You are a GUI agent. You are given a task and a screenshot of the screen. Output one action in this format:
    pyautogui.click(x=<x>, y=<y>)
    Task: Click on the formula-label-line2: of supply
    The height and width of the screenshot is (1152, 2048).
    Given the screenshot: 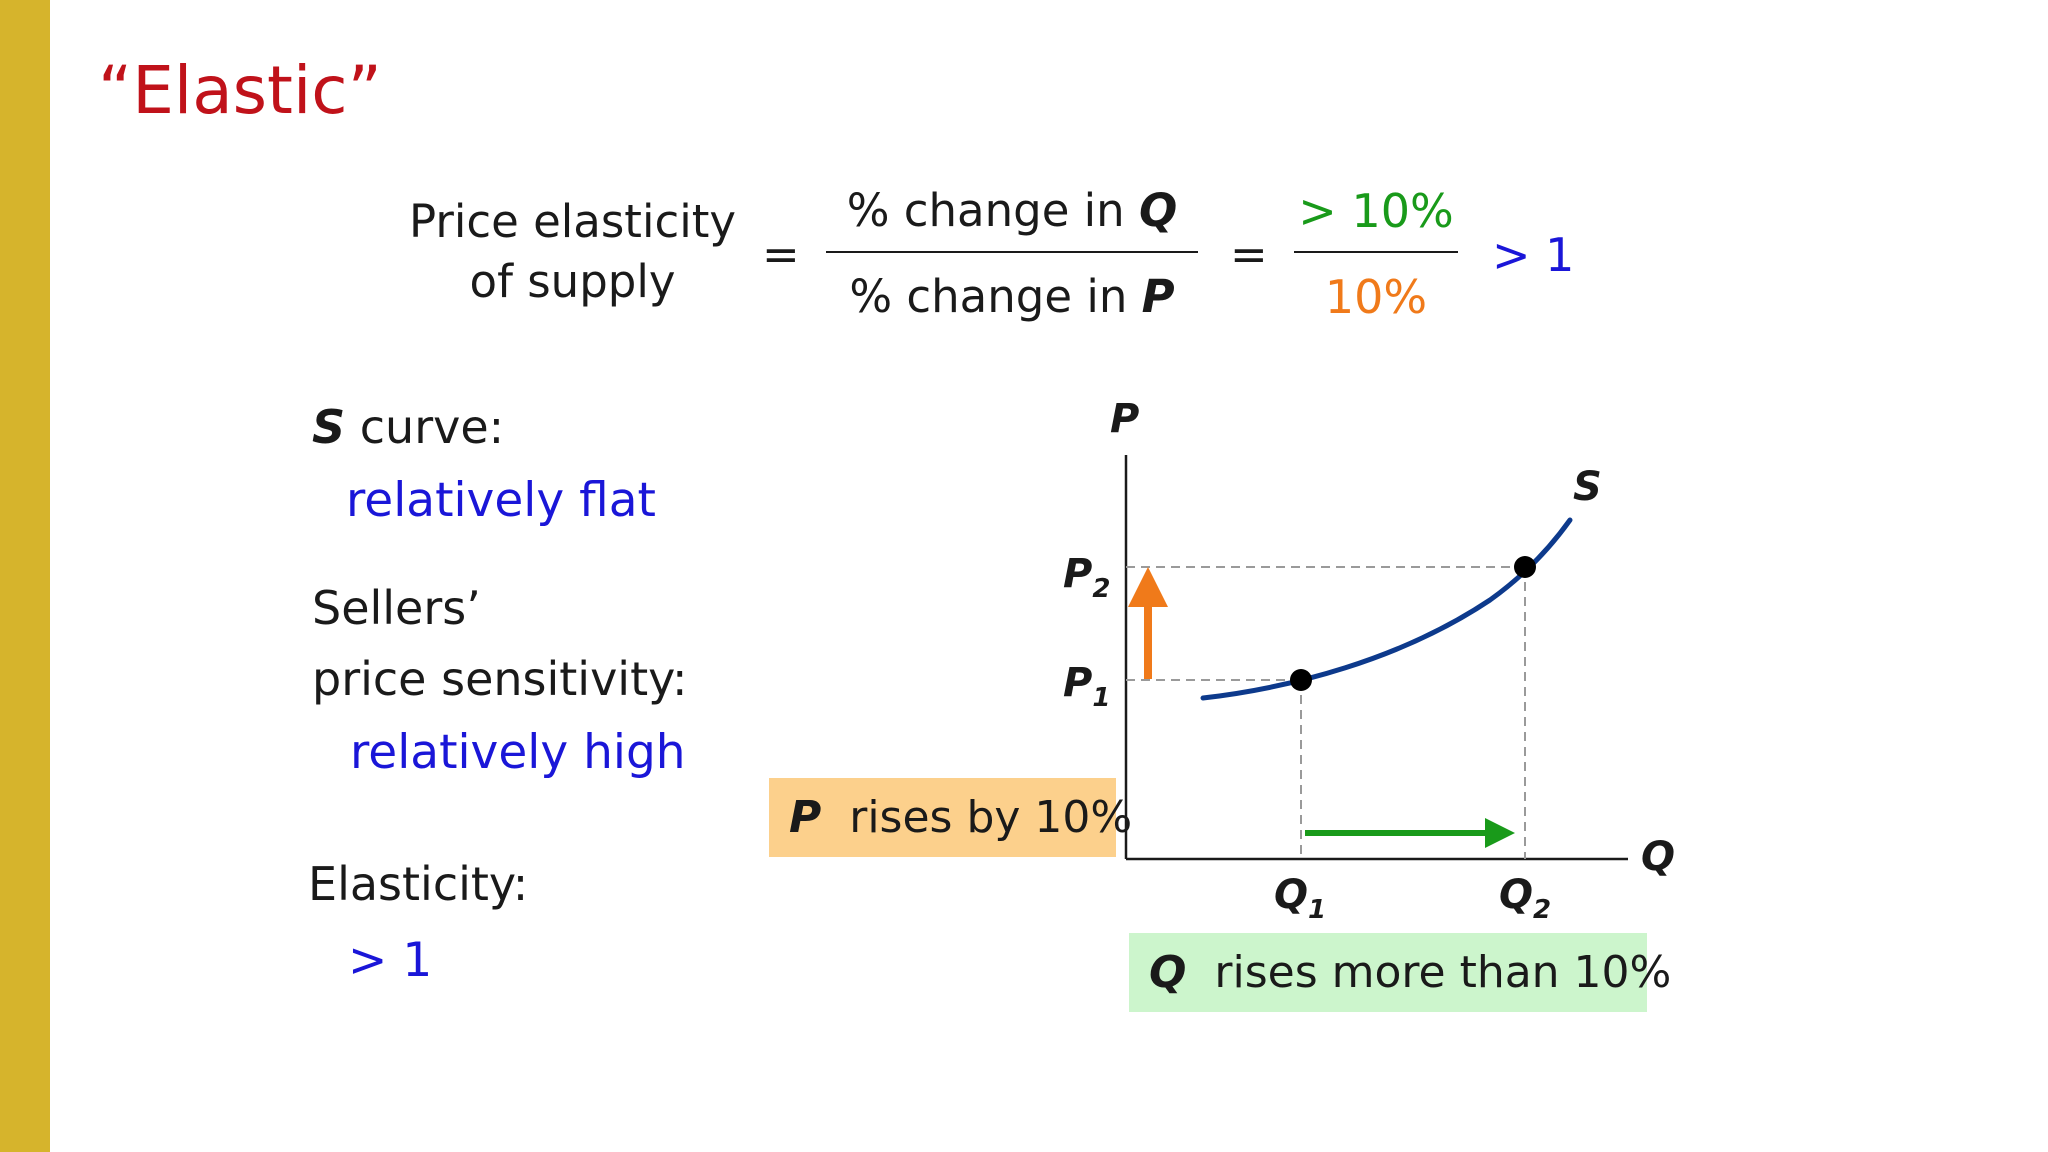 What is the action you would take?
    pyautogui.click(x=572, y=282)
    